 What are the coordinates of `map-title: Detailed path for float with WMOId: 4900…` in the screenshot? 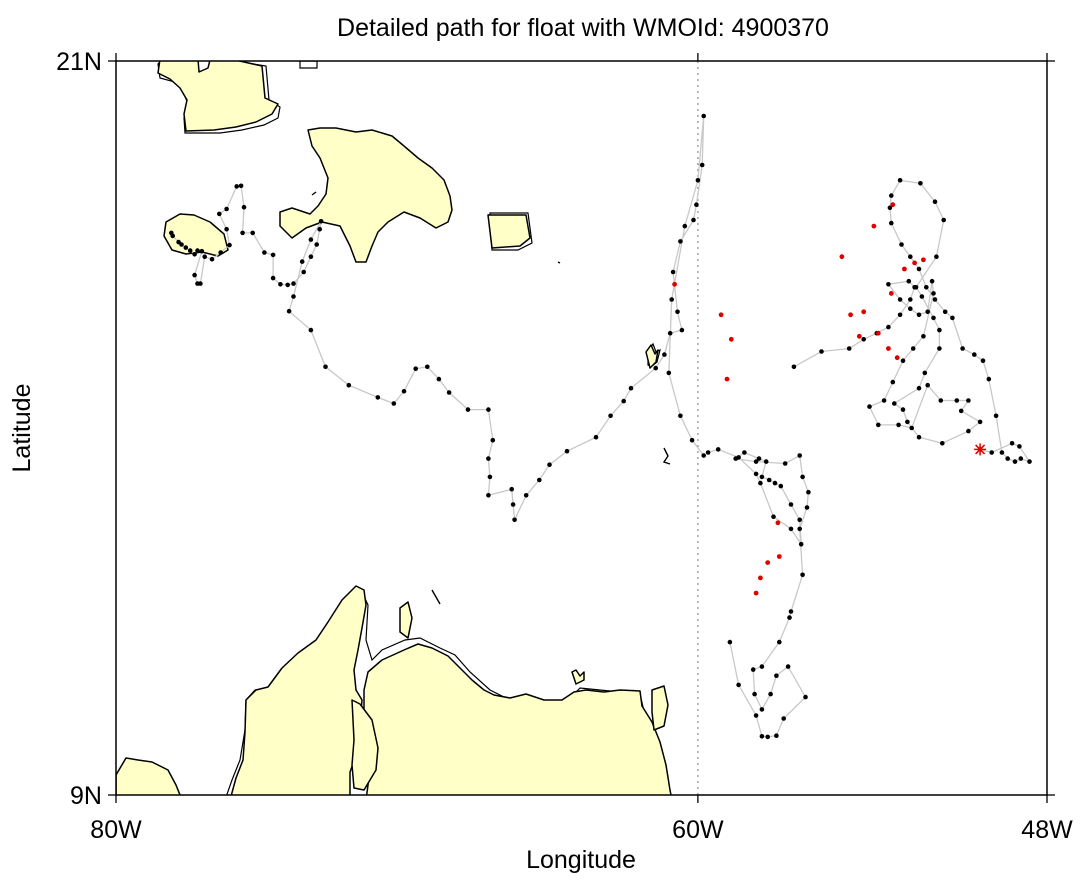 It's located at (583, 28).